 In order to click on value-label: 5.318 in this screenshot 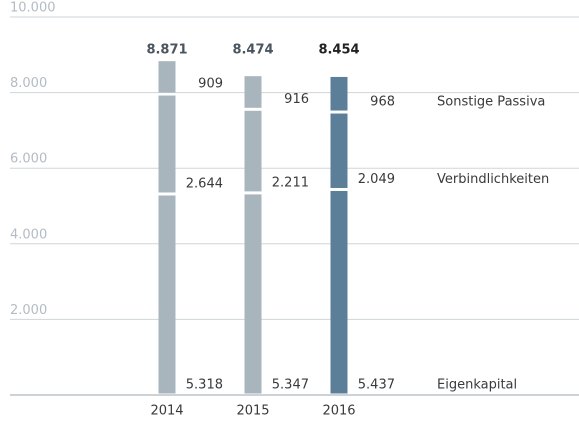, I will do `click(204, 385)`.